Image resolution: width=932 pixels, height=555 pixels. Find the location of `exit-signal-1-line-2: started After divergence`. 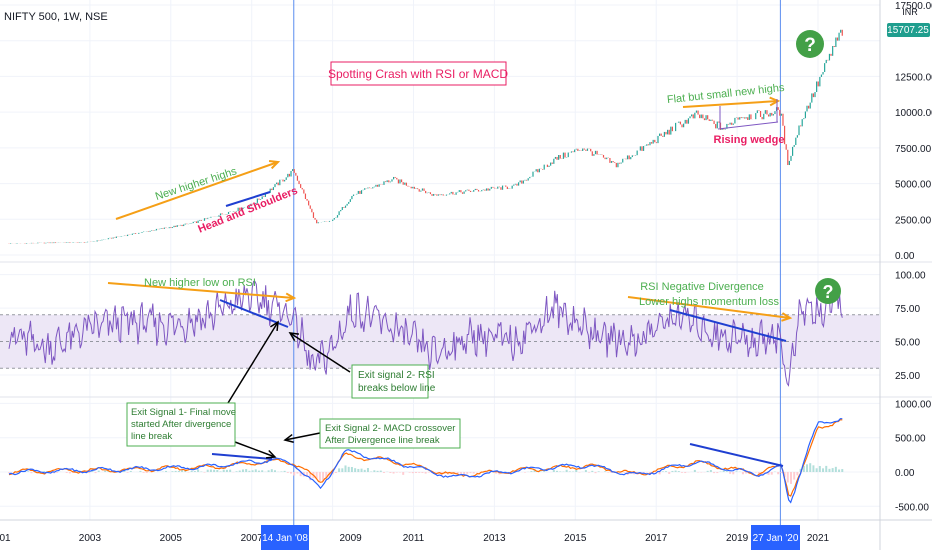

exit-signal-1-line-2: started After divergence is located at coordinates (181, 424).